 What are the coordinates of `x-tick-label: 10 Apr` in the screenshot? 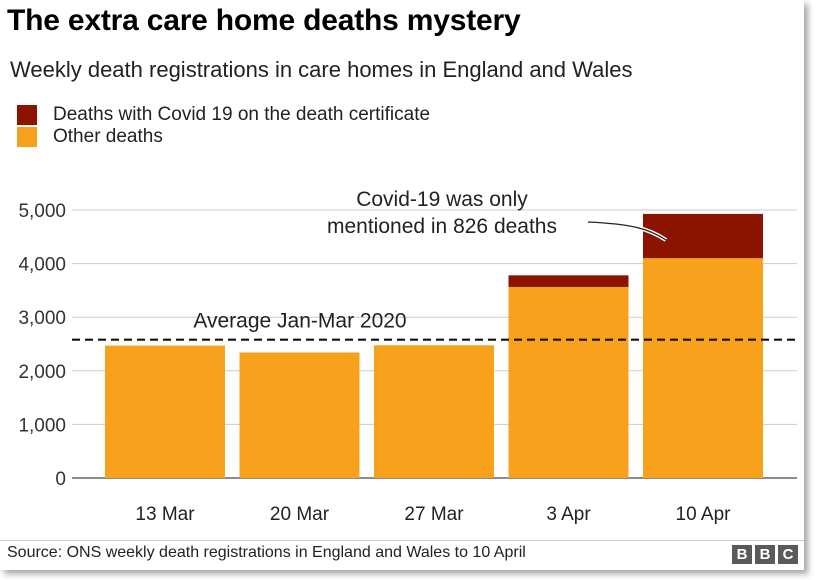 It's located at (704, 514).